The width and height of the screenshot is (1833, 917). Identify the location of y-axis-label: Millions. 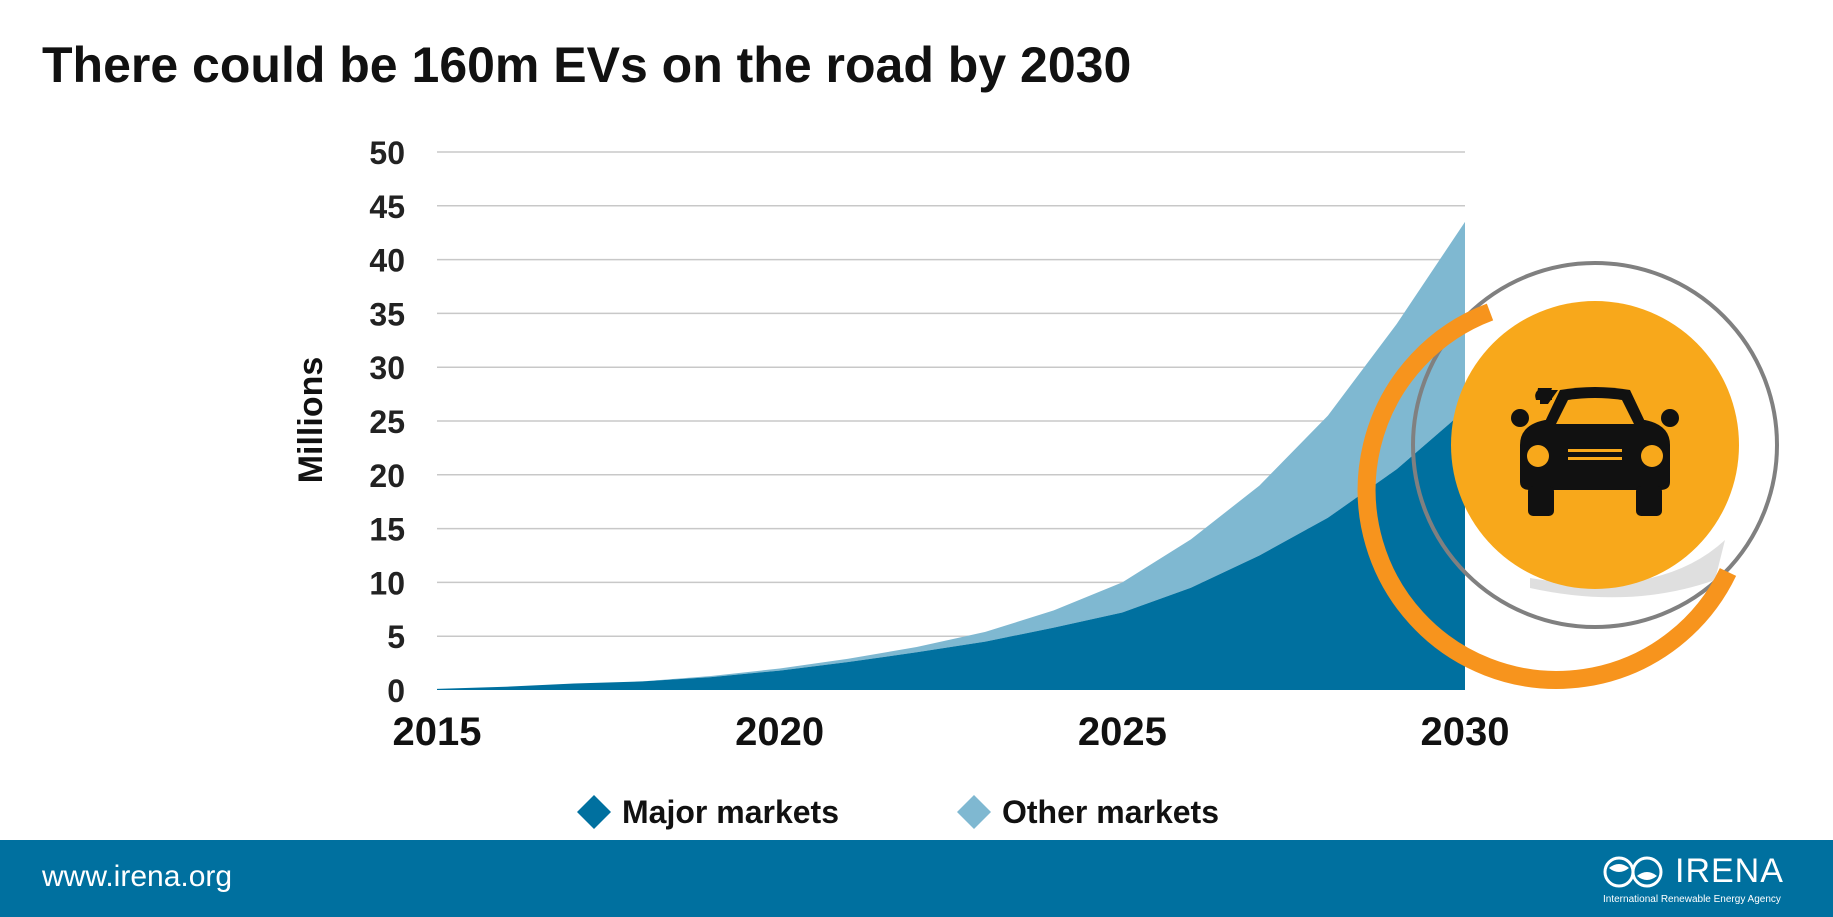
(311, 420).